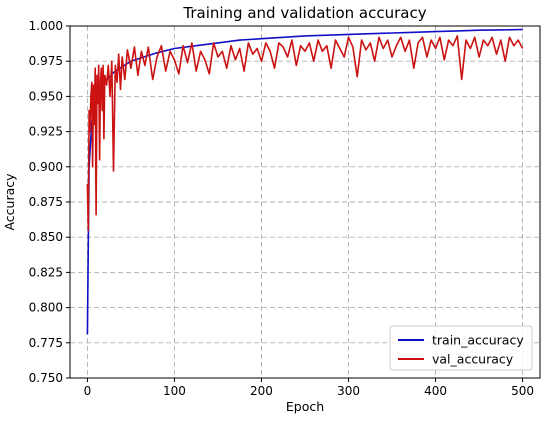 The image size is (550, 423). I want to click on y-tick-label: 0.850, so click(46, 237).